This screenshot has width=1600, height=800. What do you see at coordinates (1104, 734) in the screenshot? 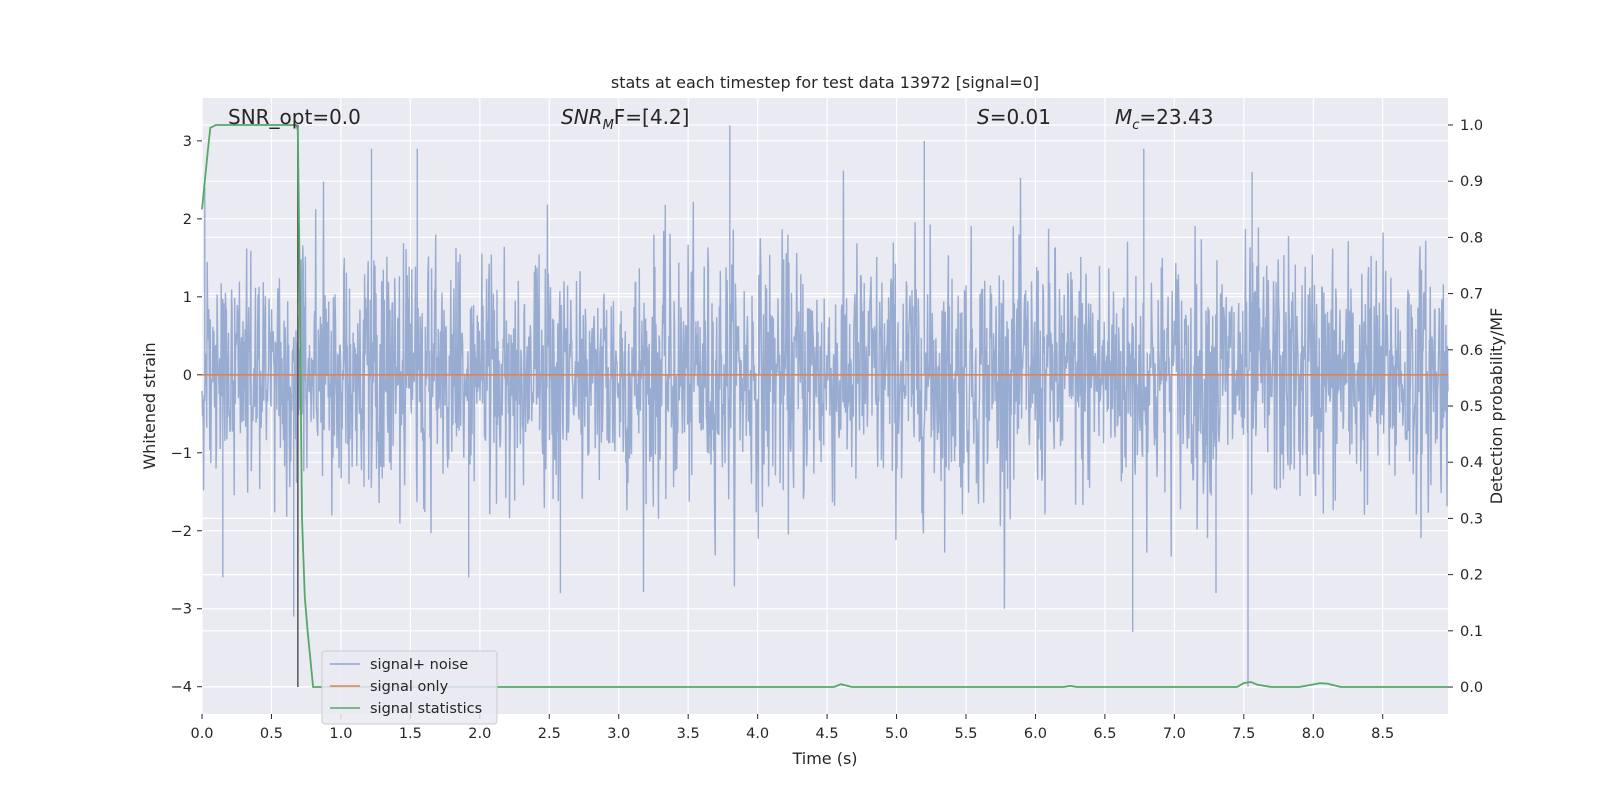
I see `x-tick-label: 6.5` at bounding box center [1104, 734].